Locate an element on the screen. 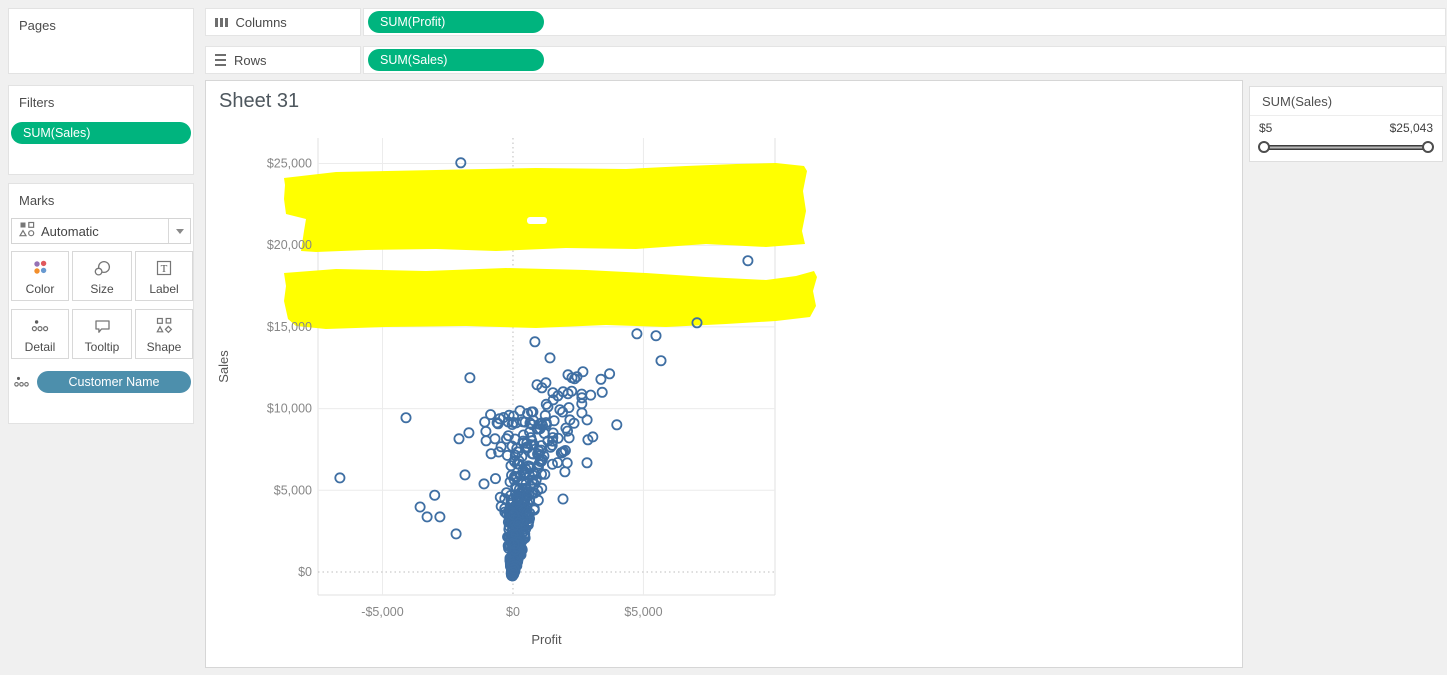 The height and width of the screenshot is (675, 1447). columns-pill-sum-profit: SUM(Profit) is located at coordinates (456, 22).